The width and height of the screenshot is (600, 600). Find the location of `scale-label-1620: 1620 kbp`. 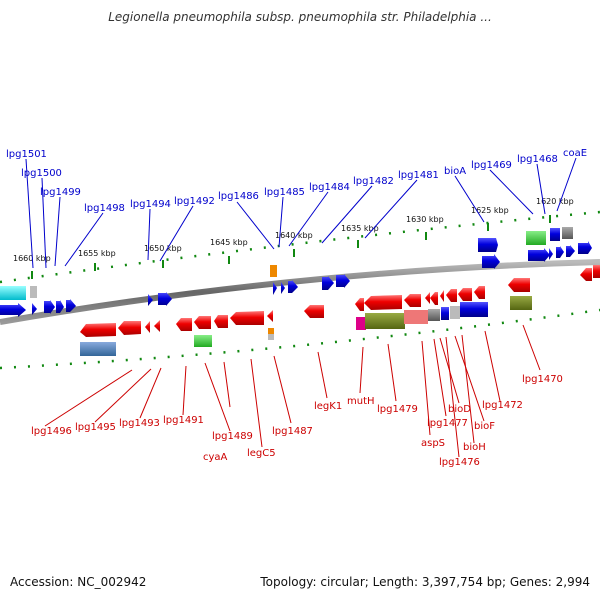

scale-label-1620: 1620 kbp is located at coordinates (555, 201).